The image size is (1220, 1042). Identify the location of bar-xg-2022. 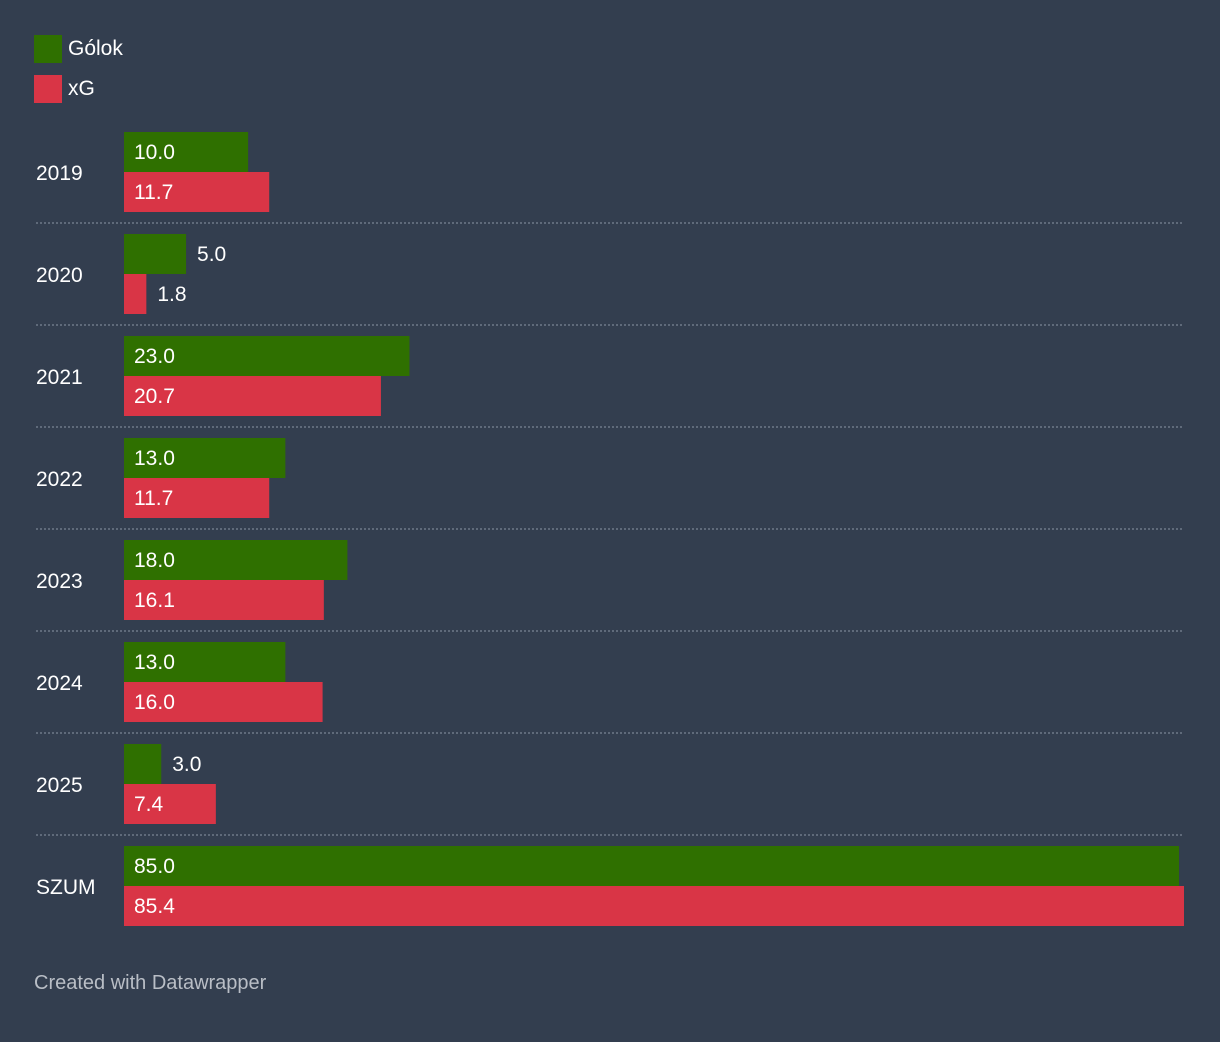
(197, 498).